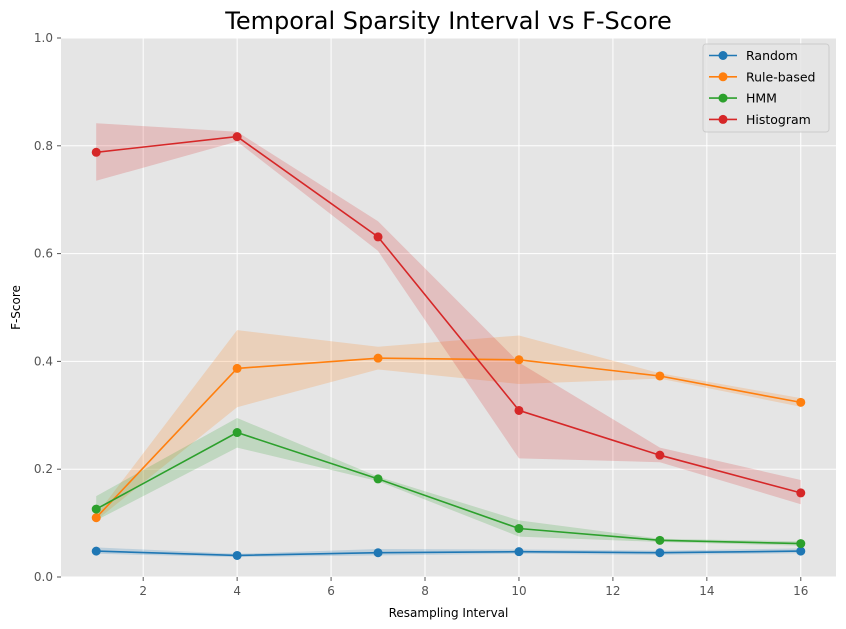  I want to click on x-tick-label: 6, so click(331, 591).